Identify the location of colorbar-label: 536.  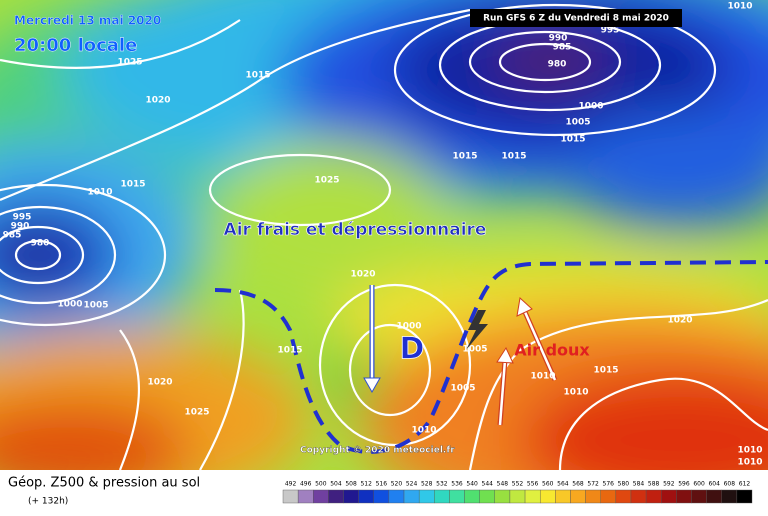
(457, 484).